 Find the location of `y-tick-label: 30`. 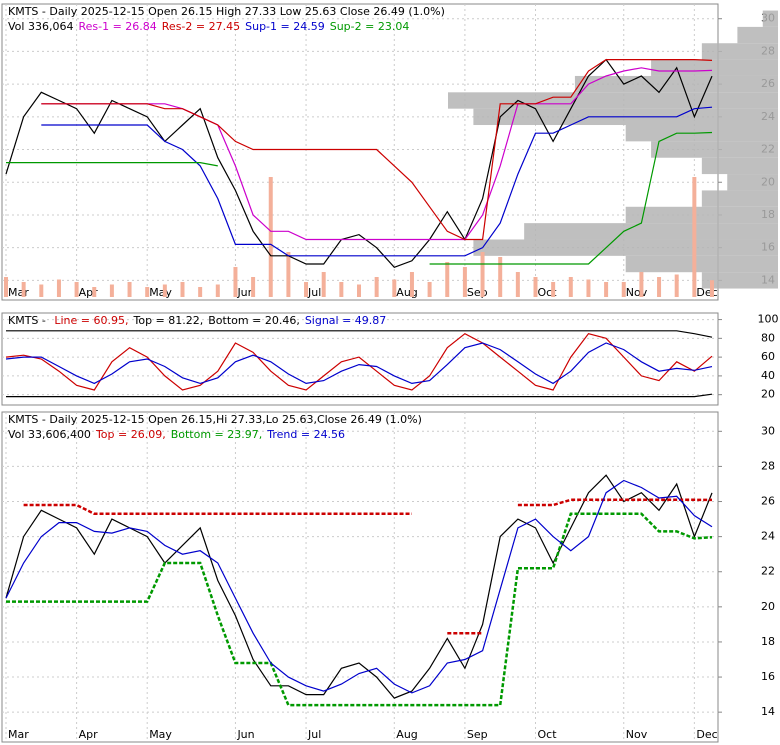

y-tick-label: 30 is located at coordinates (768, 430).